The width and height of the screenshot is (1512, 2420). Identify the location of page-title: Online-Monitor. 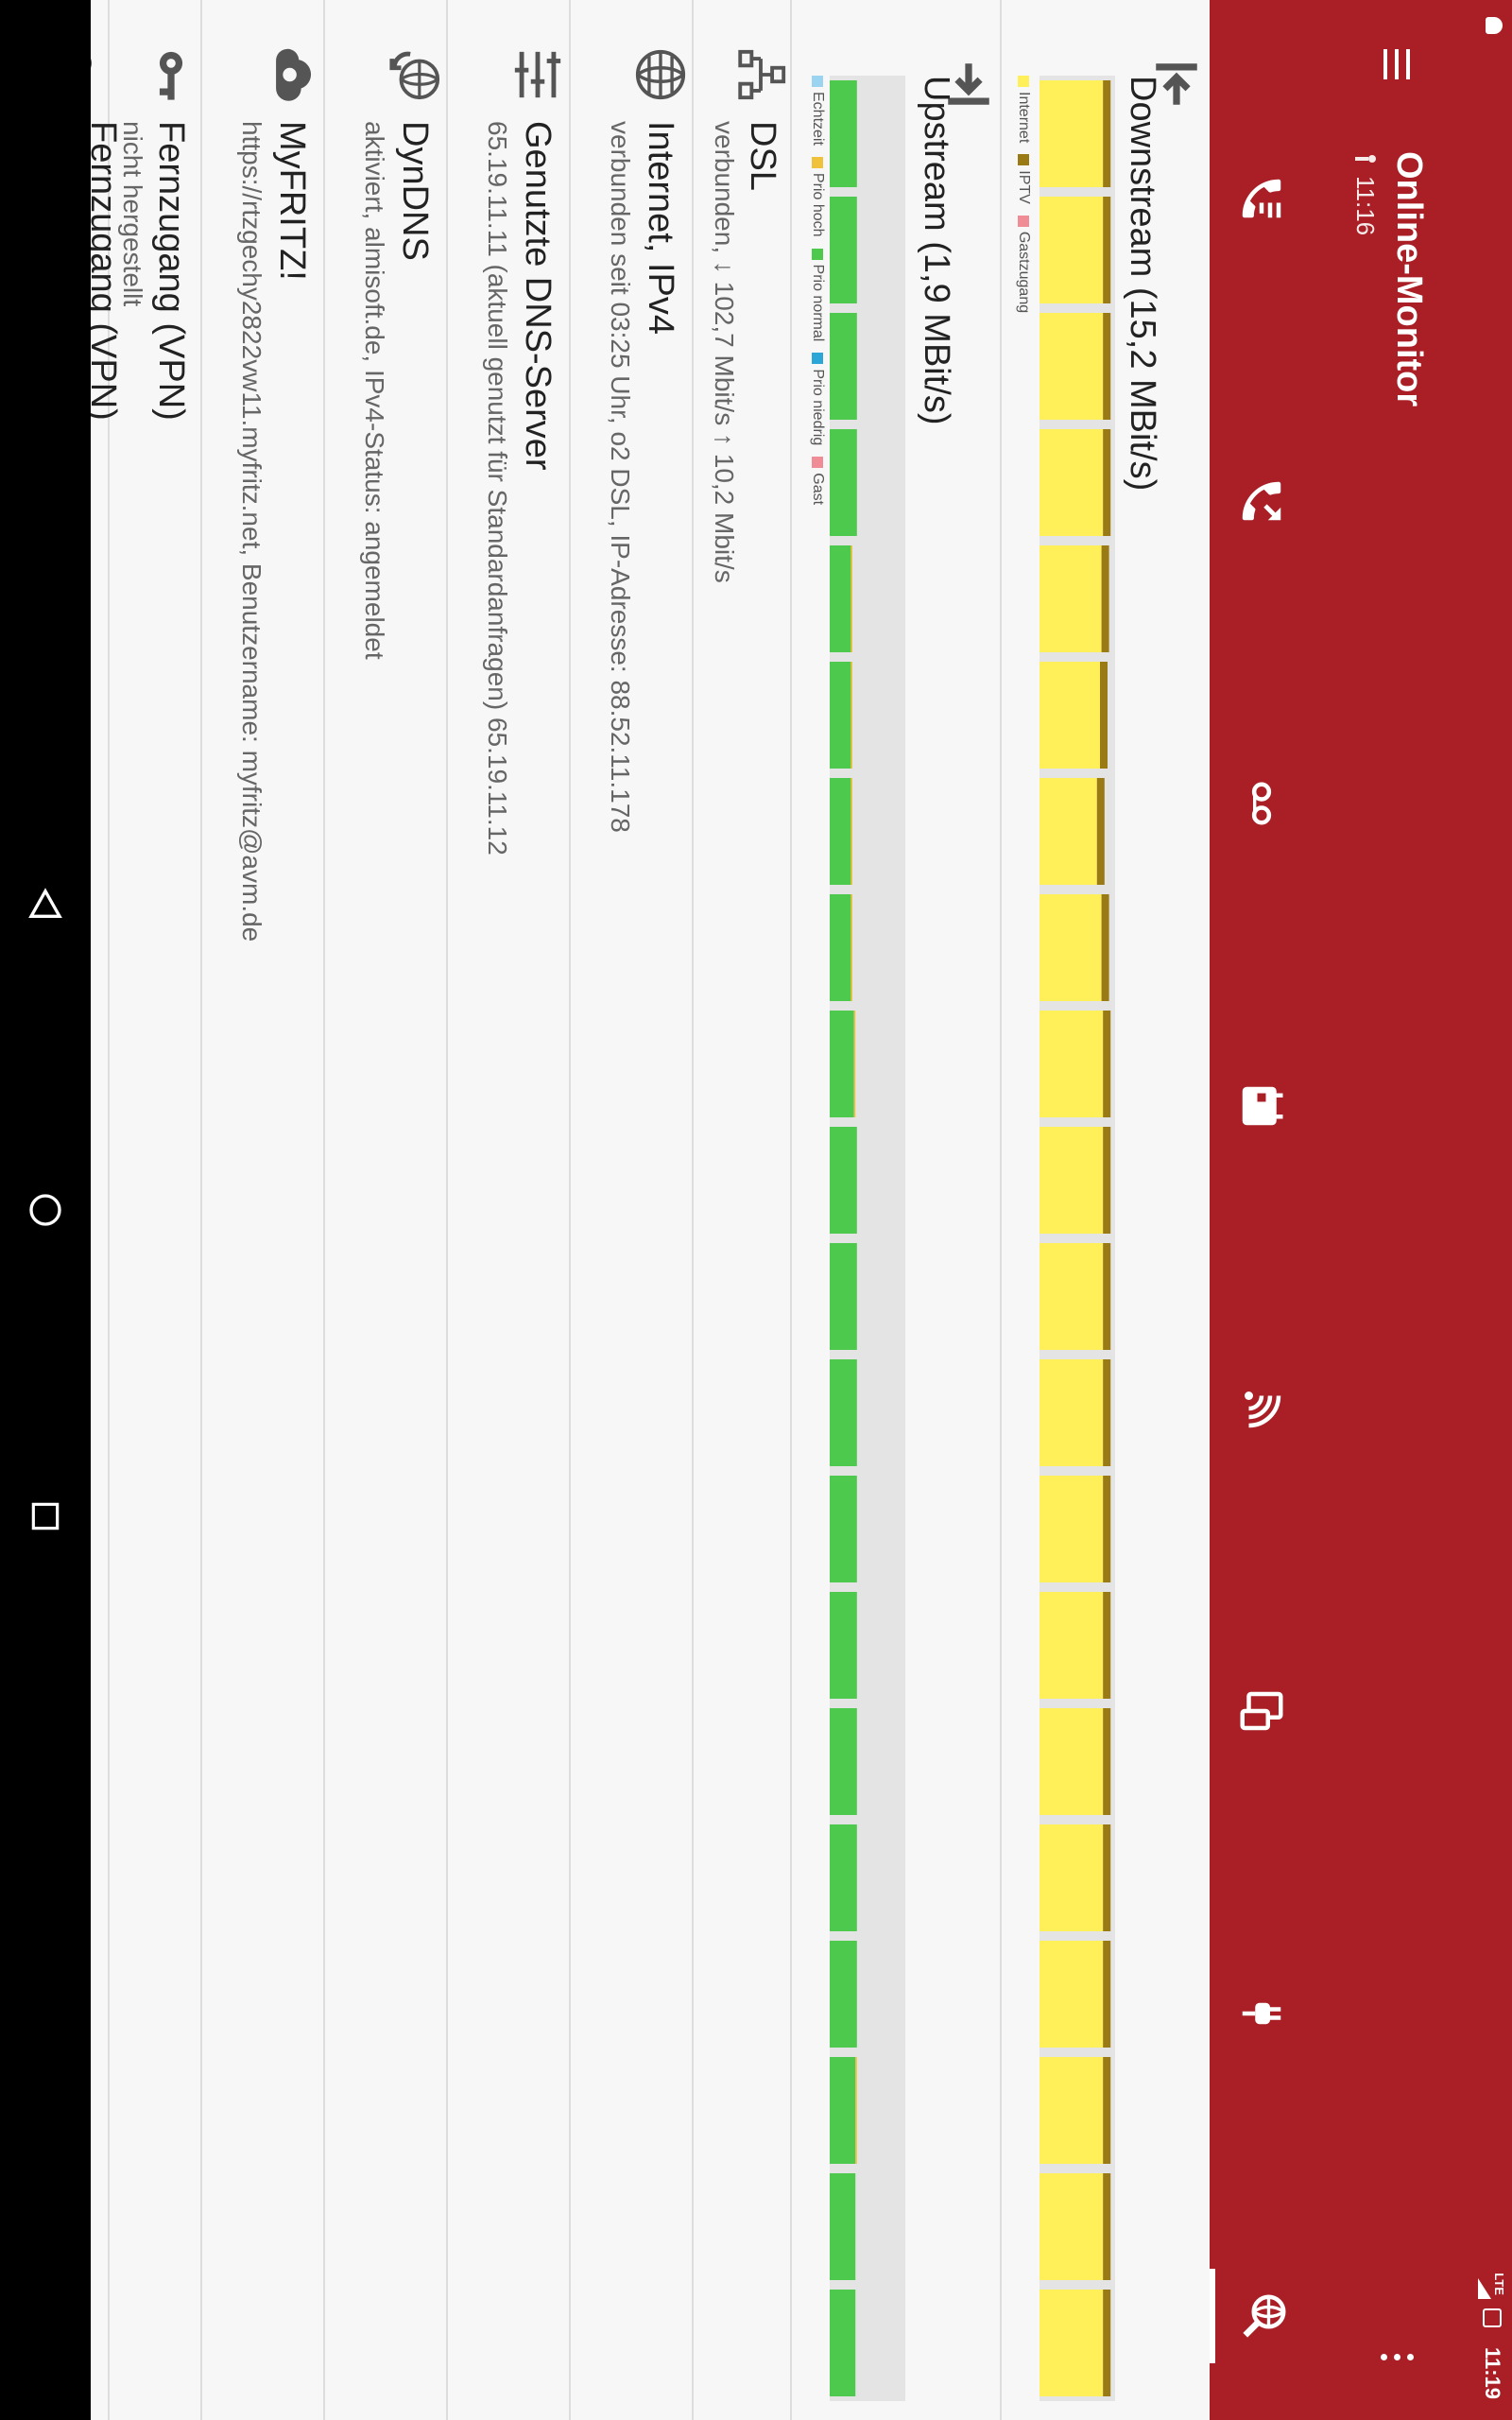
(1409, 279).